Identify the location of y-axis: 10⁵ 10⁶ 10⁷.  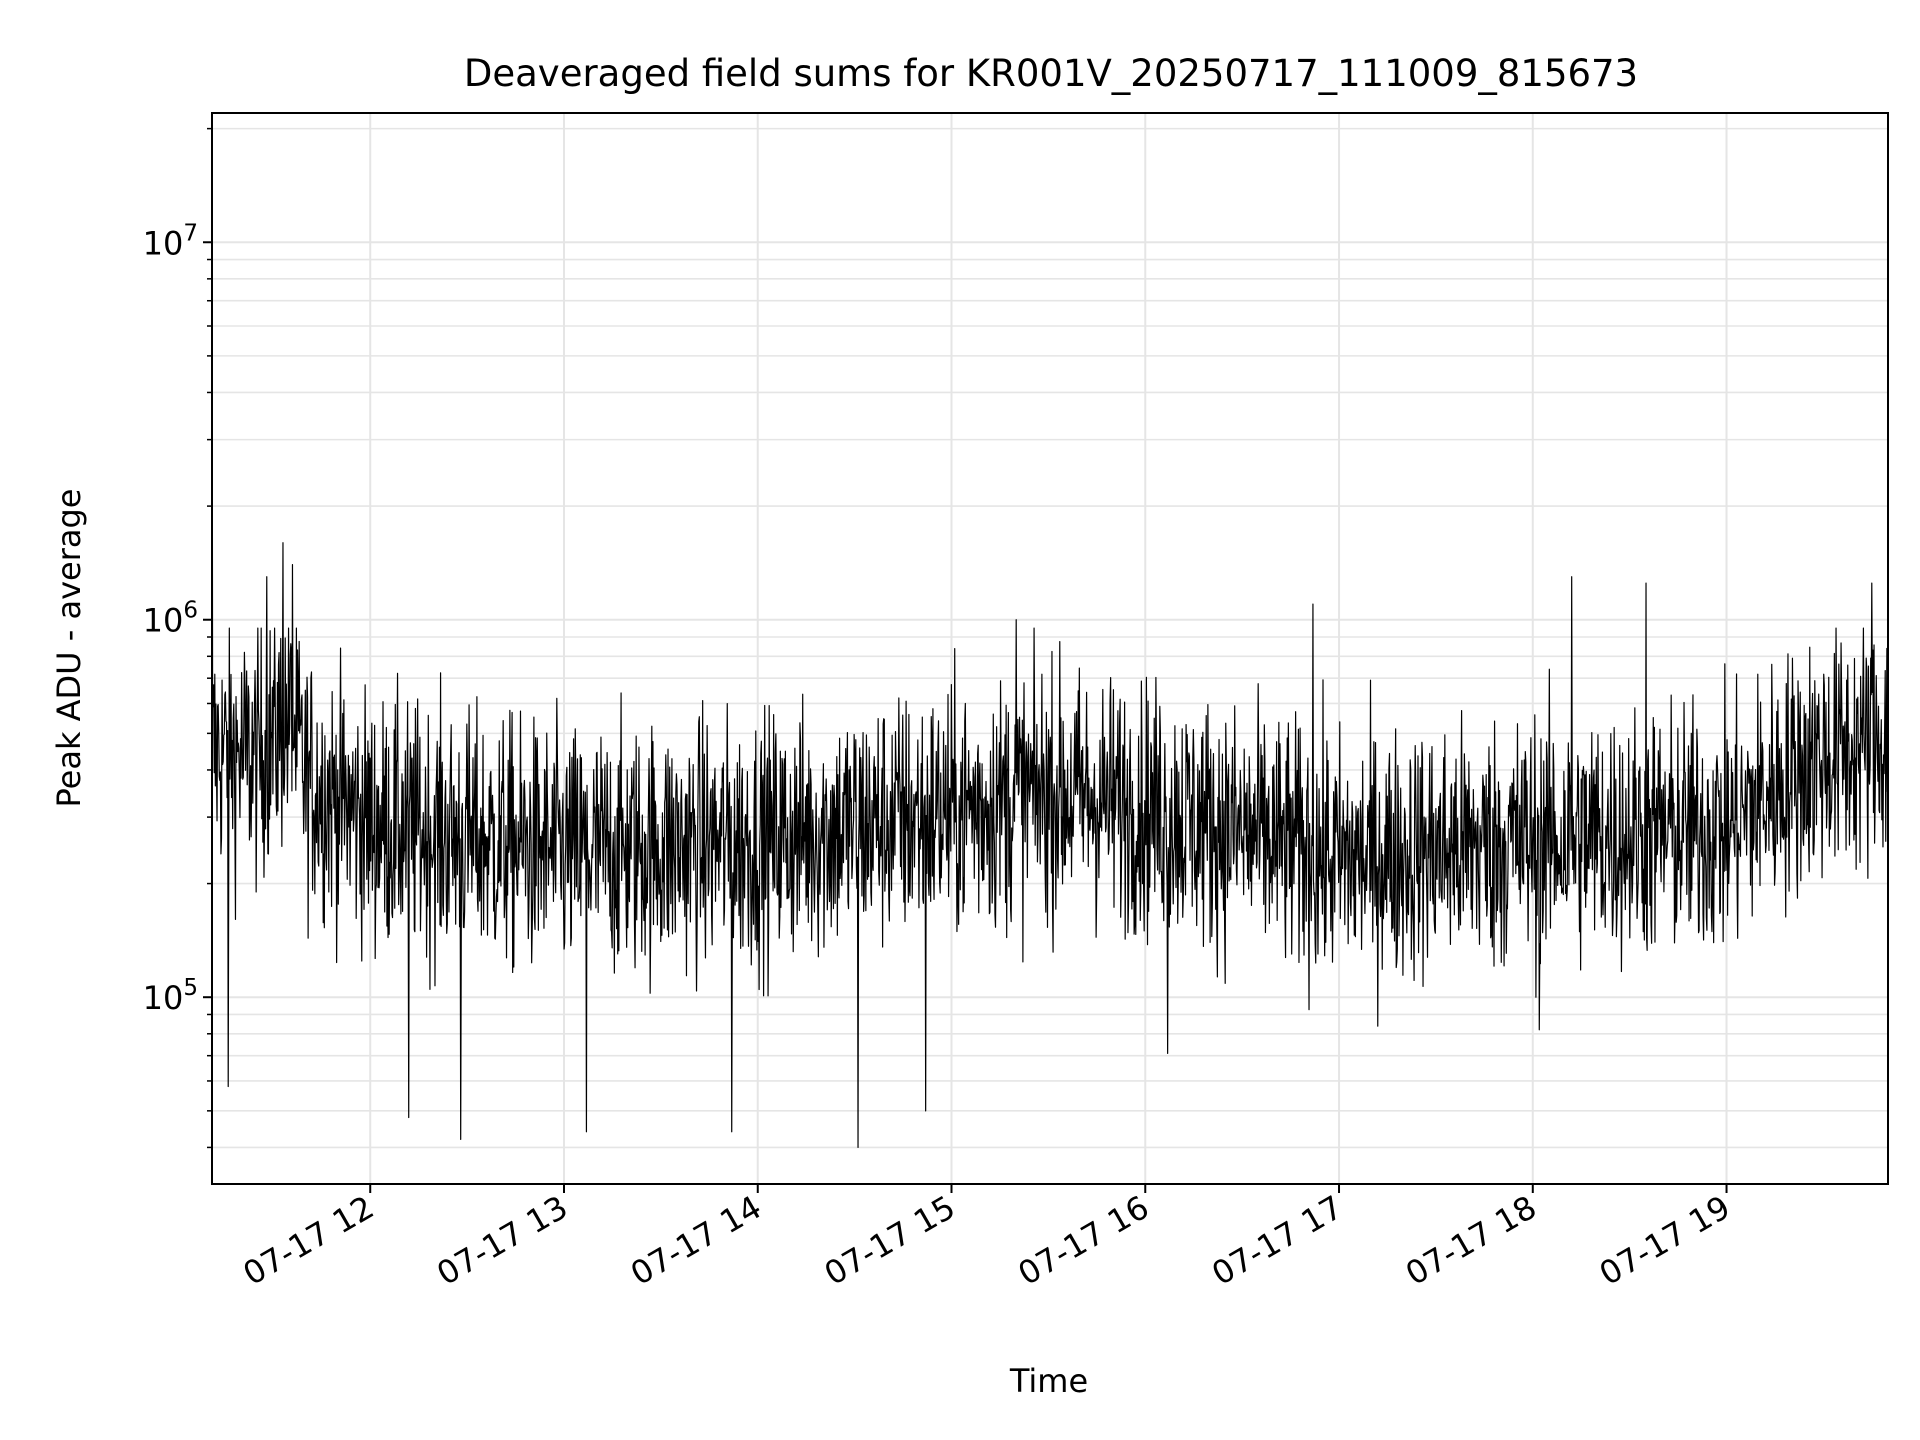
(177, 638).